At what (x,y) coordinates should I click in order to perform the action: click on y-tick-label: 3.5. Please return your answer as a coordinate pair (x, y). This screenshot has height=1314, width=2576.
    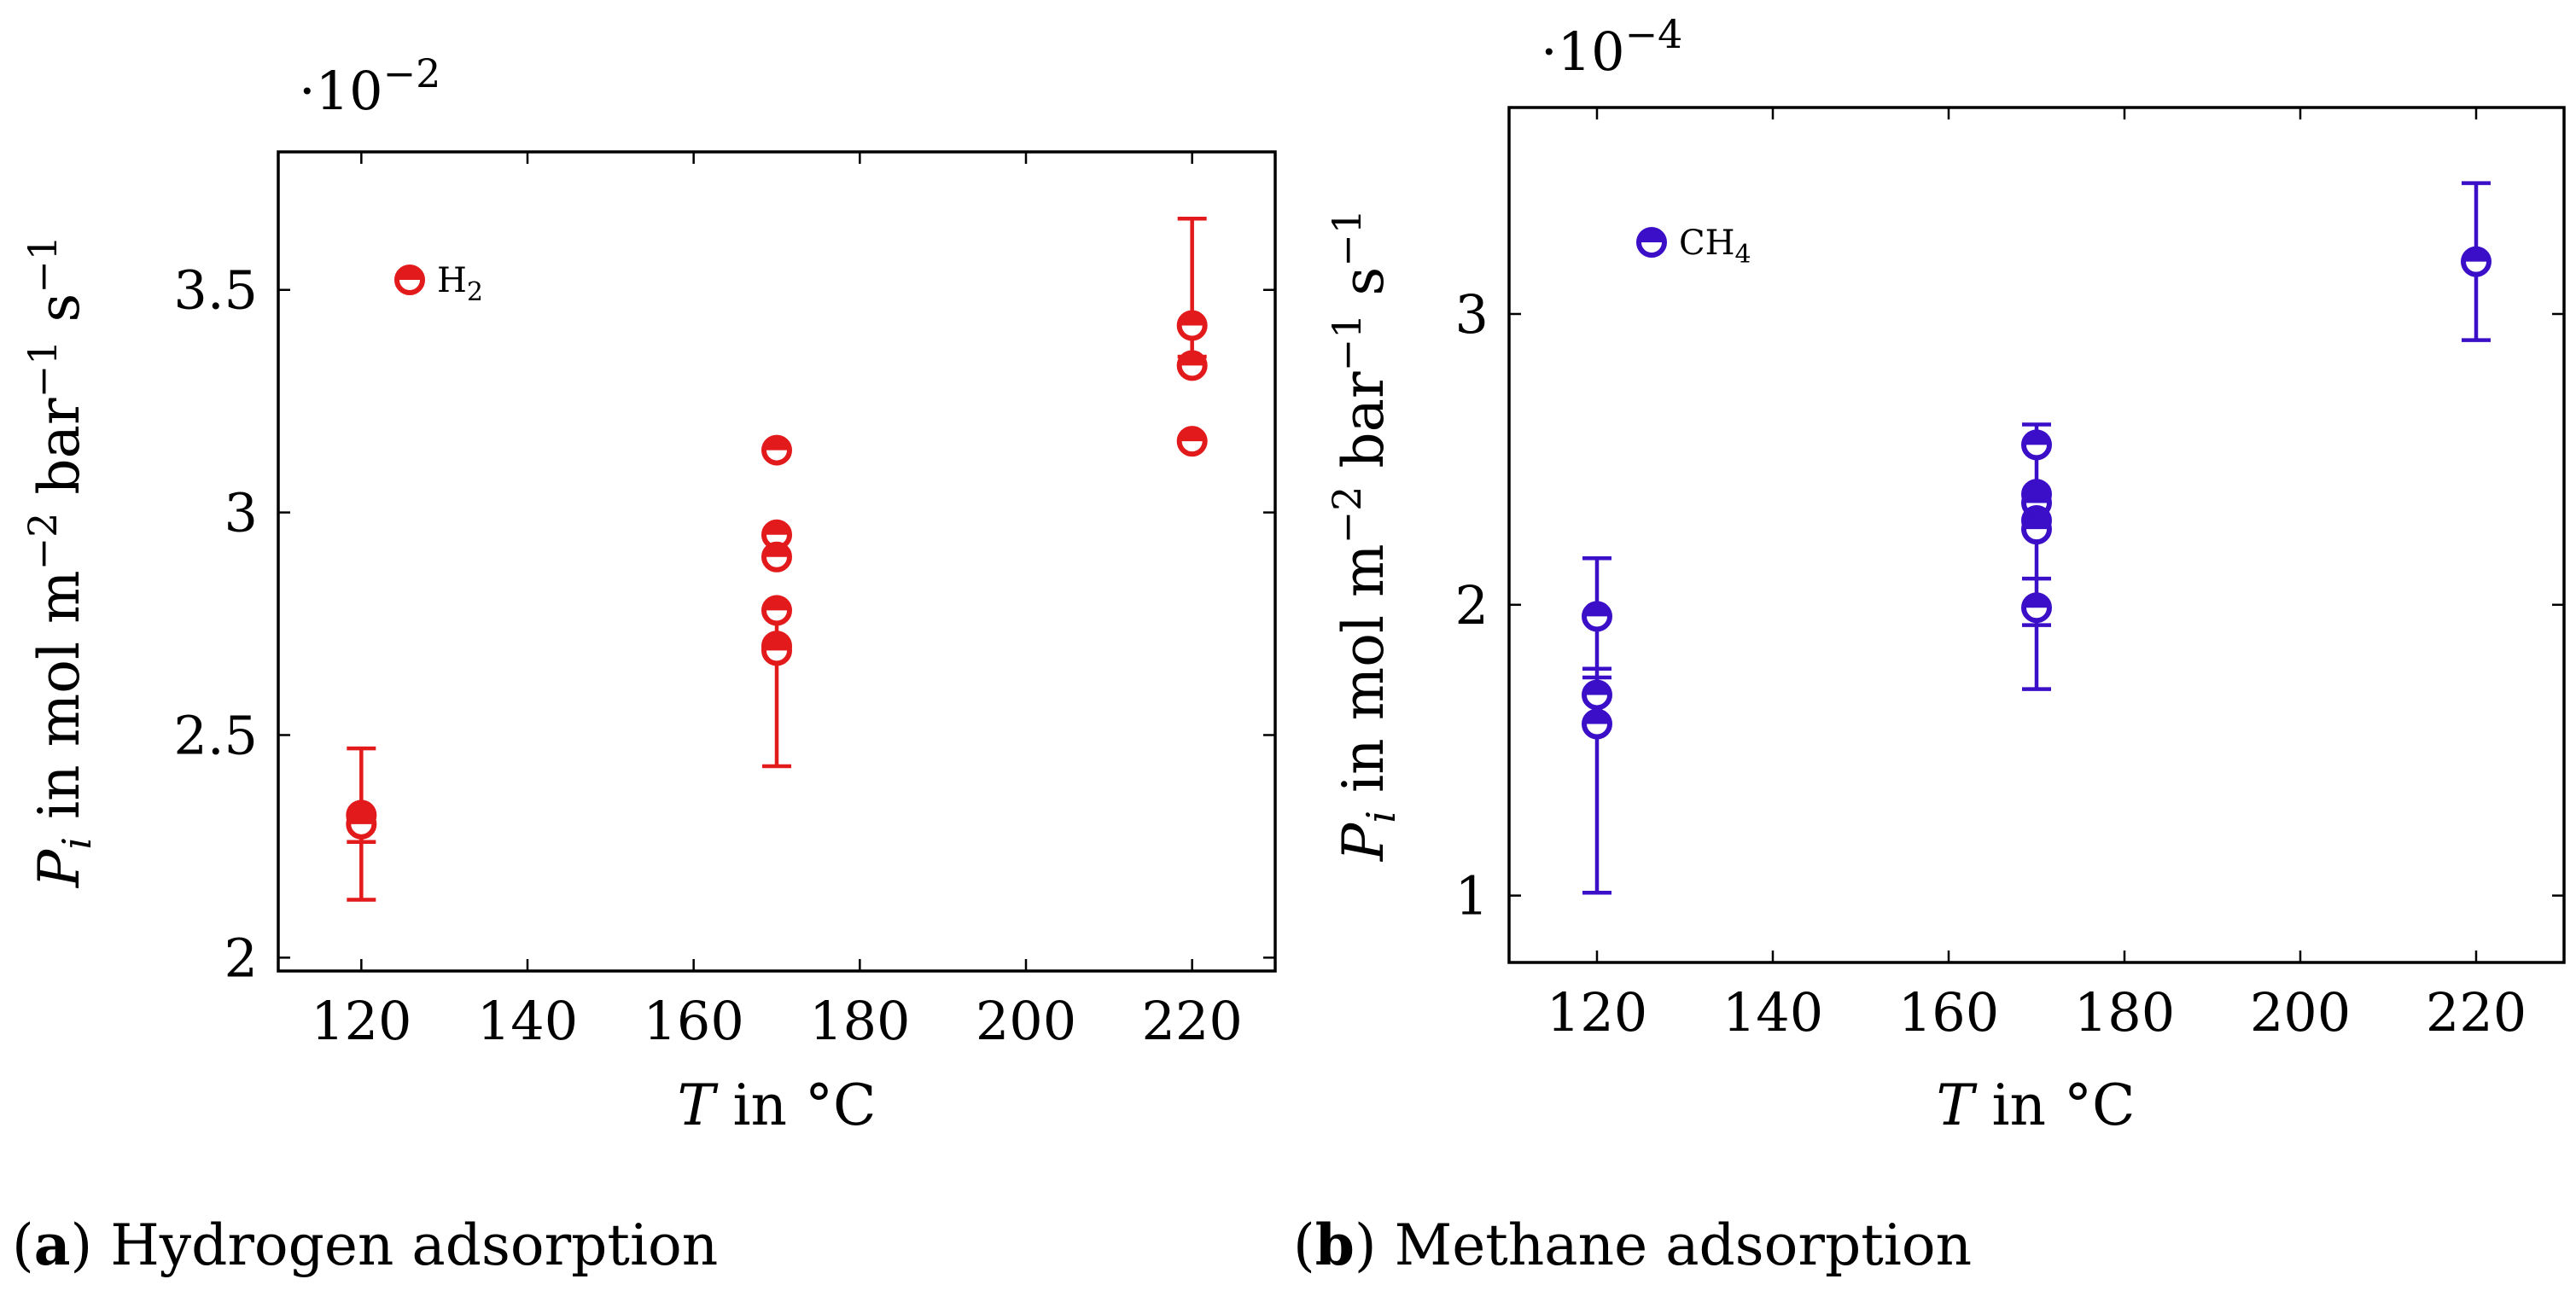
    Looking at the image, I should click on (215, 290).